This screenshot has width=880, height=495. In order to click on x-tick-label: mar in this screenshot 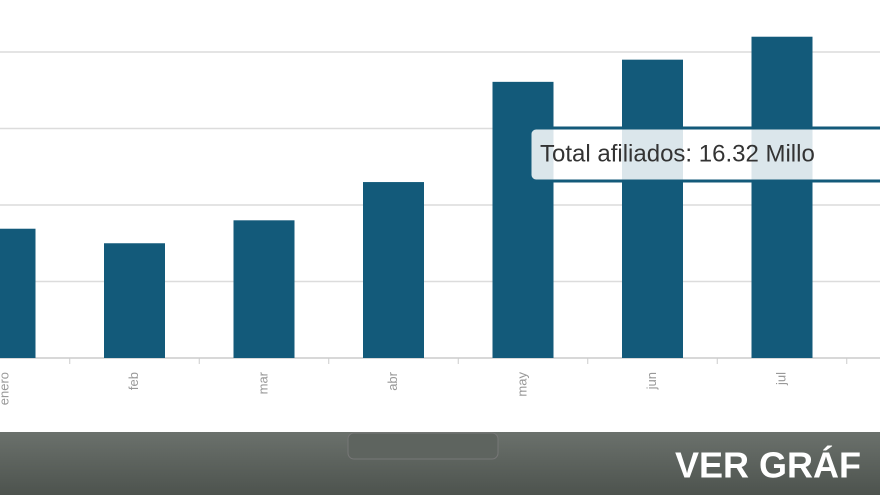, I will do `click(262, 382)`.